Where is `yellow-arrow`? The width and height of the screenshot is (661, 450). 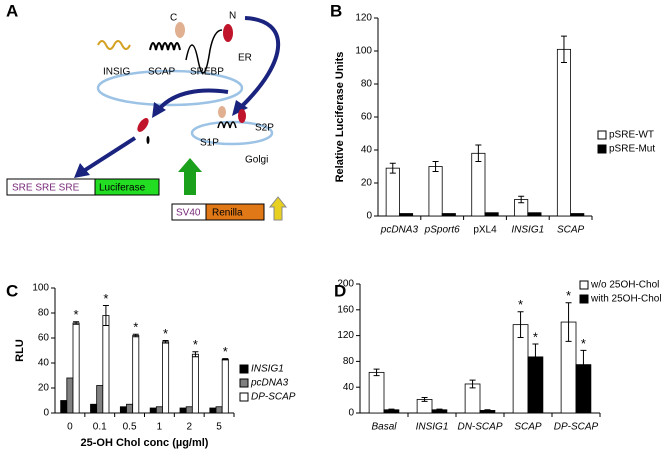
yellow-arrow is located at coordinates (278, 208).